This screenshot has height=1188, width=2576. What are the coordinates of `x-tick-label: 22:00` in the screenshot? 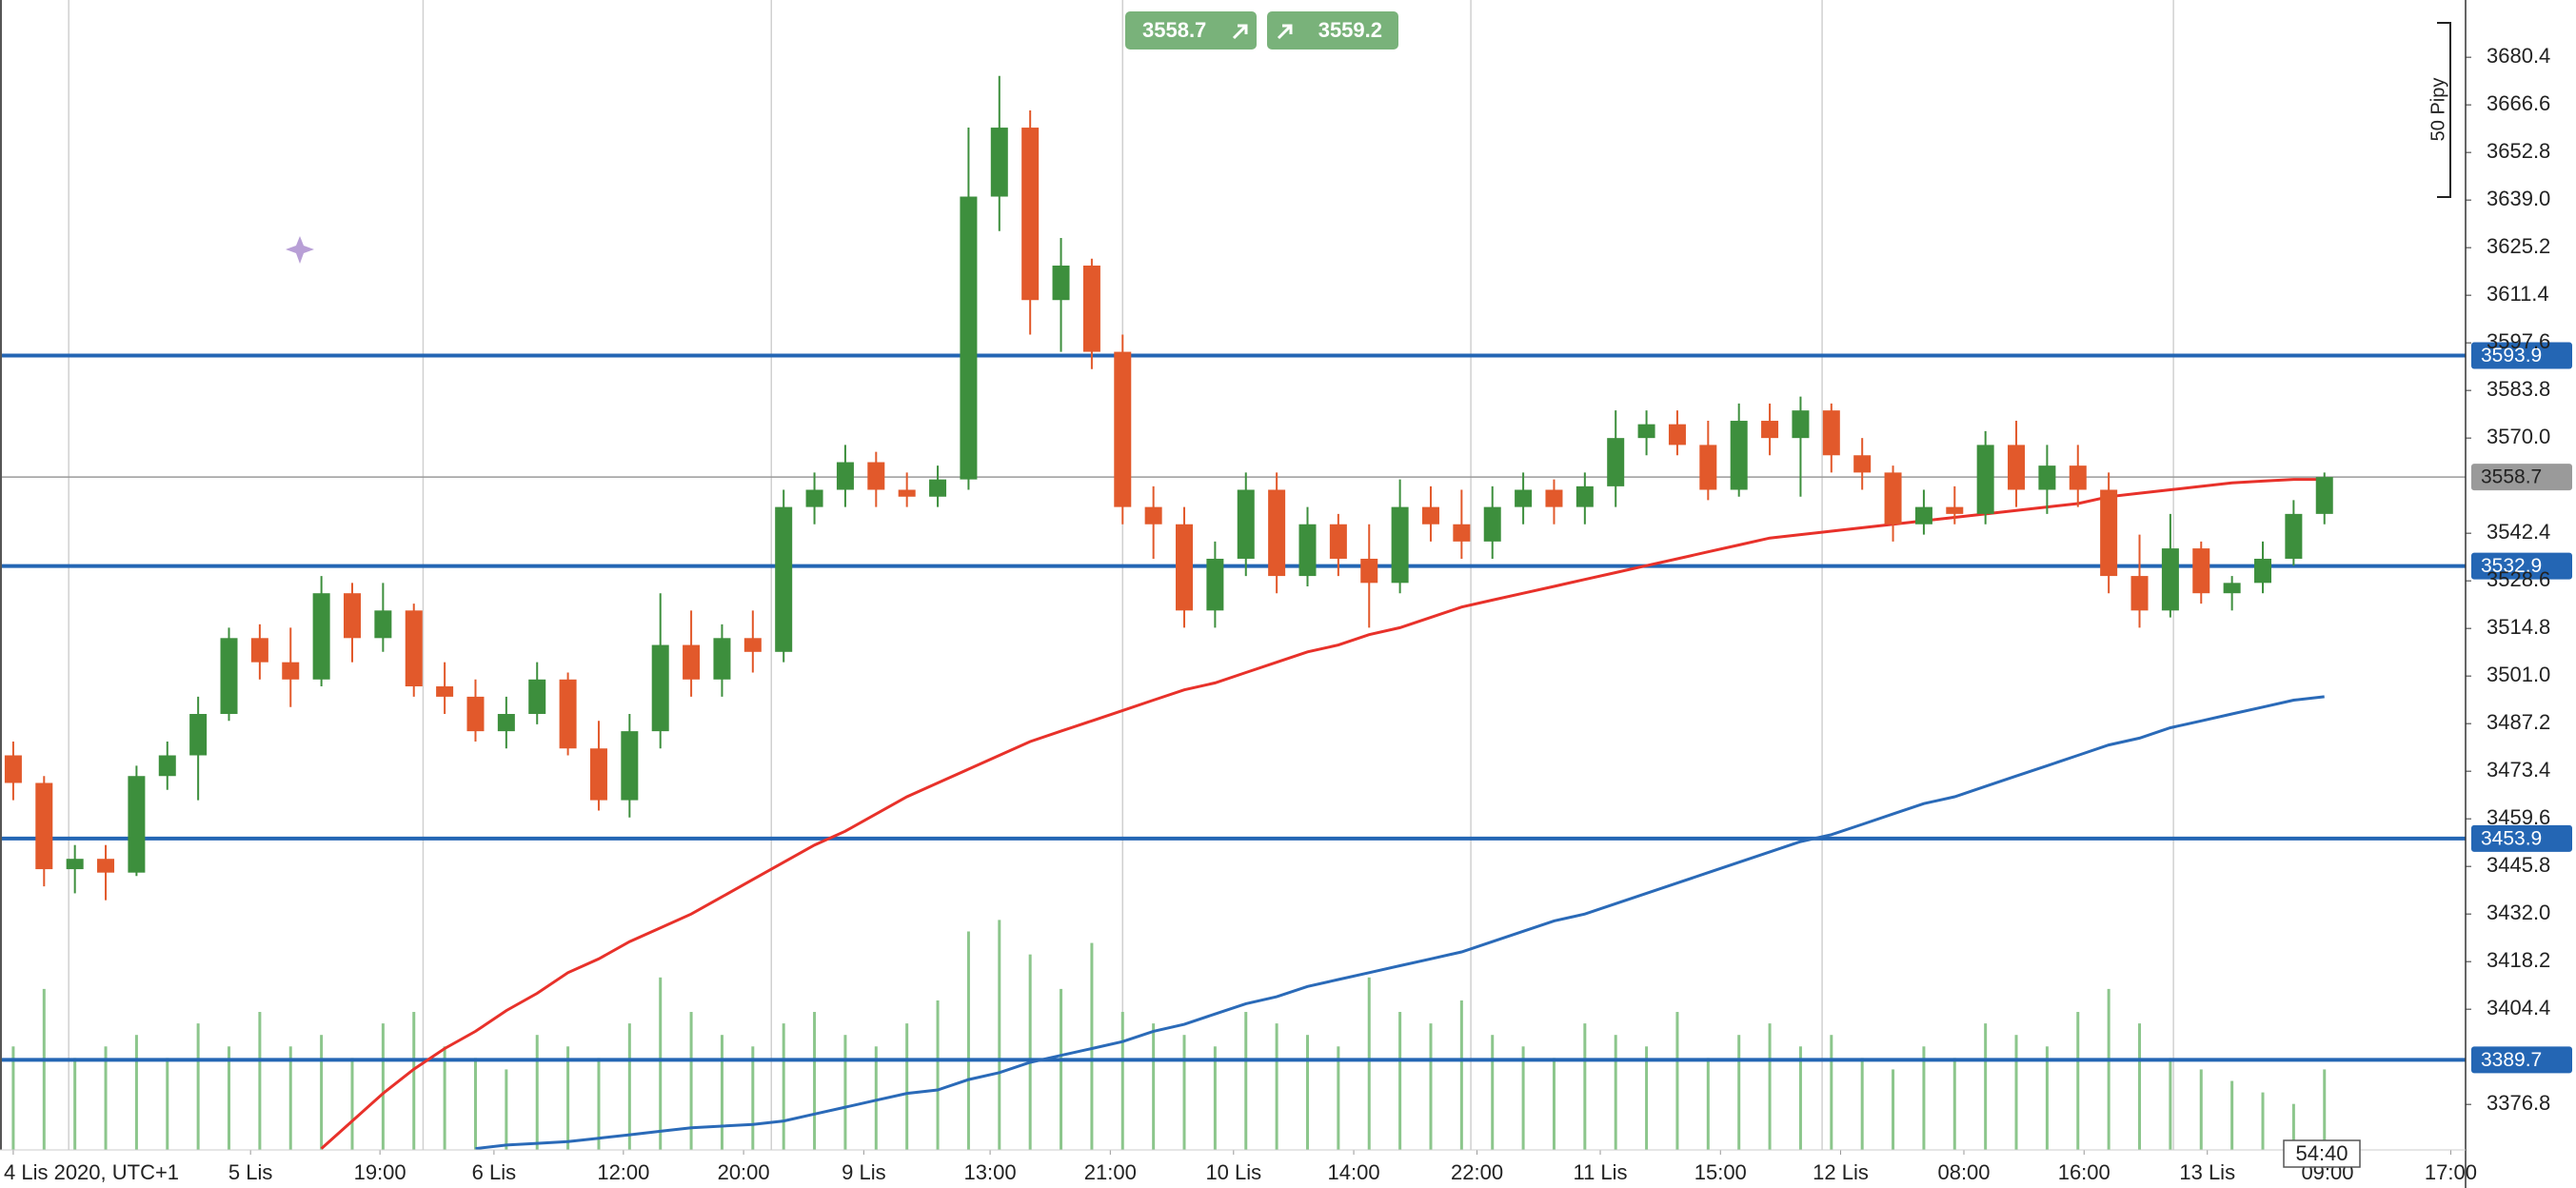 It's located at (1477, 1172).